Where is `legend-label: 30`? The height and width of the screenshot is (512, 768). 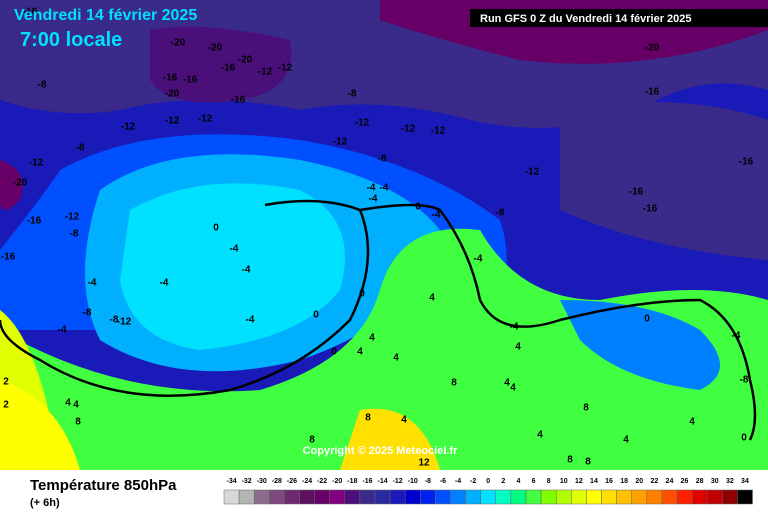
legend-label: 30 is located at coordinates (715, 481).